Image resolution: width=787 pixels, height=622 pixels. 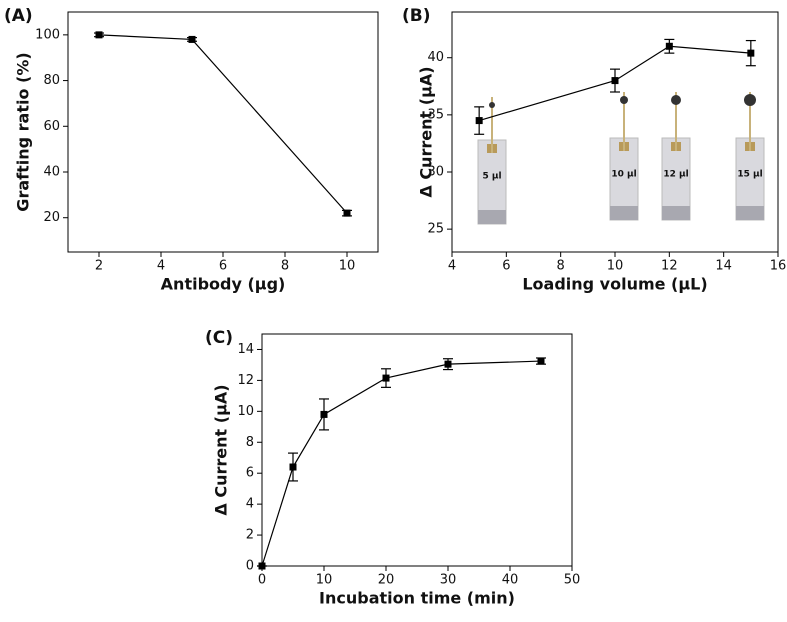 What do you see at coordinates (250, 566) in the screenshot?
I see `y-tick-label: 0` at bounding box center [250, 566].